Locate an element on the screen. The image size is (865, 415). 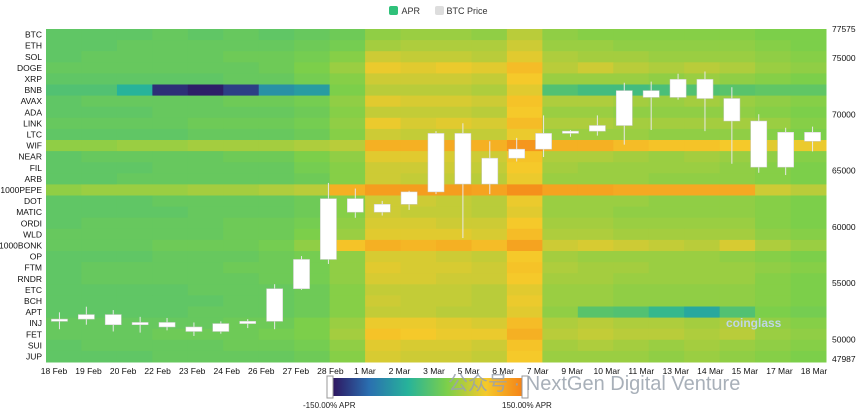
btc-price-legend-label: BTC Price is located at coordinates (467, 10).